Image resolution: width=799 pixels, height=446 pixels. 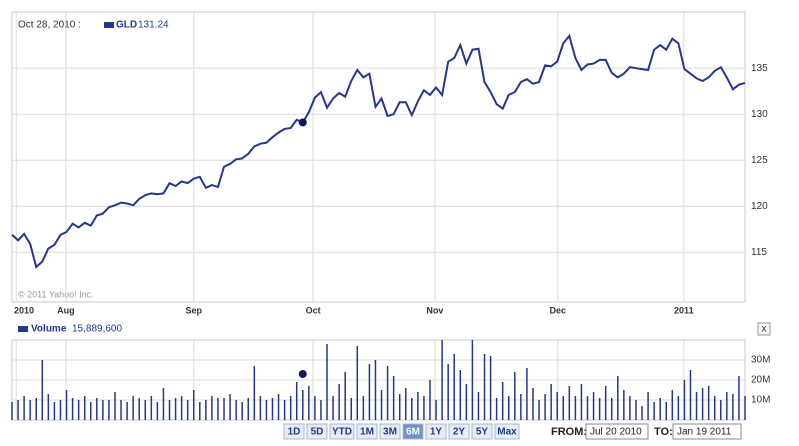 I want to click on from-label: FROM:, so click(x=569, y=432).